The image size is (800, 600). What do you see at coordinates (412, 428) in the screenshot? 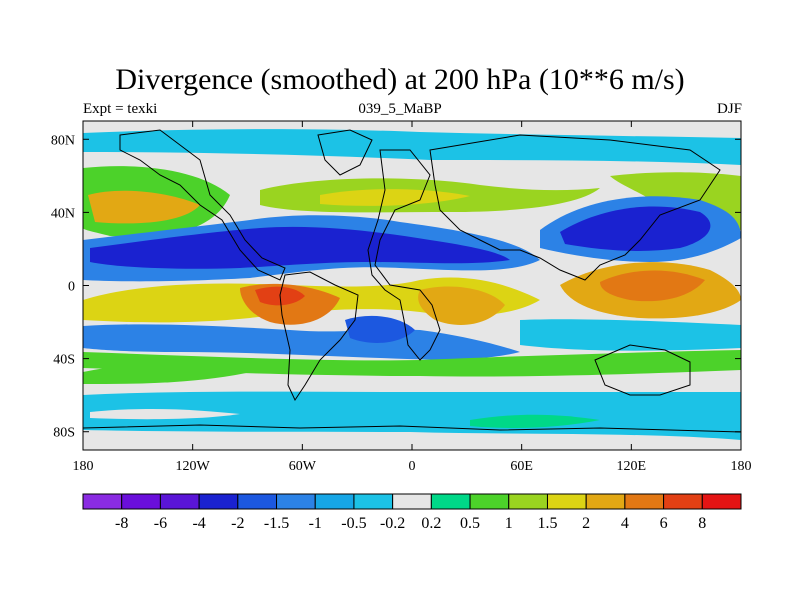
I see `antarctica-coast` at bounding box center [412, 428].